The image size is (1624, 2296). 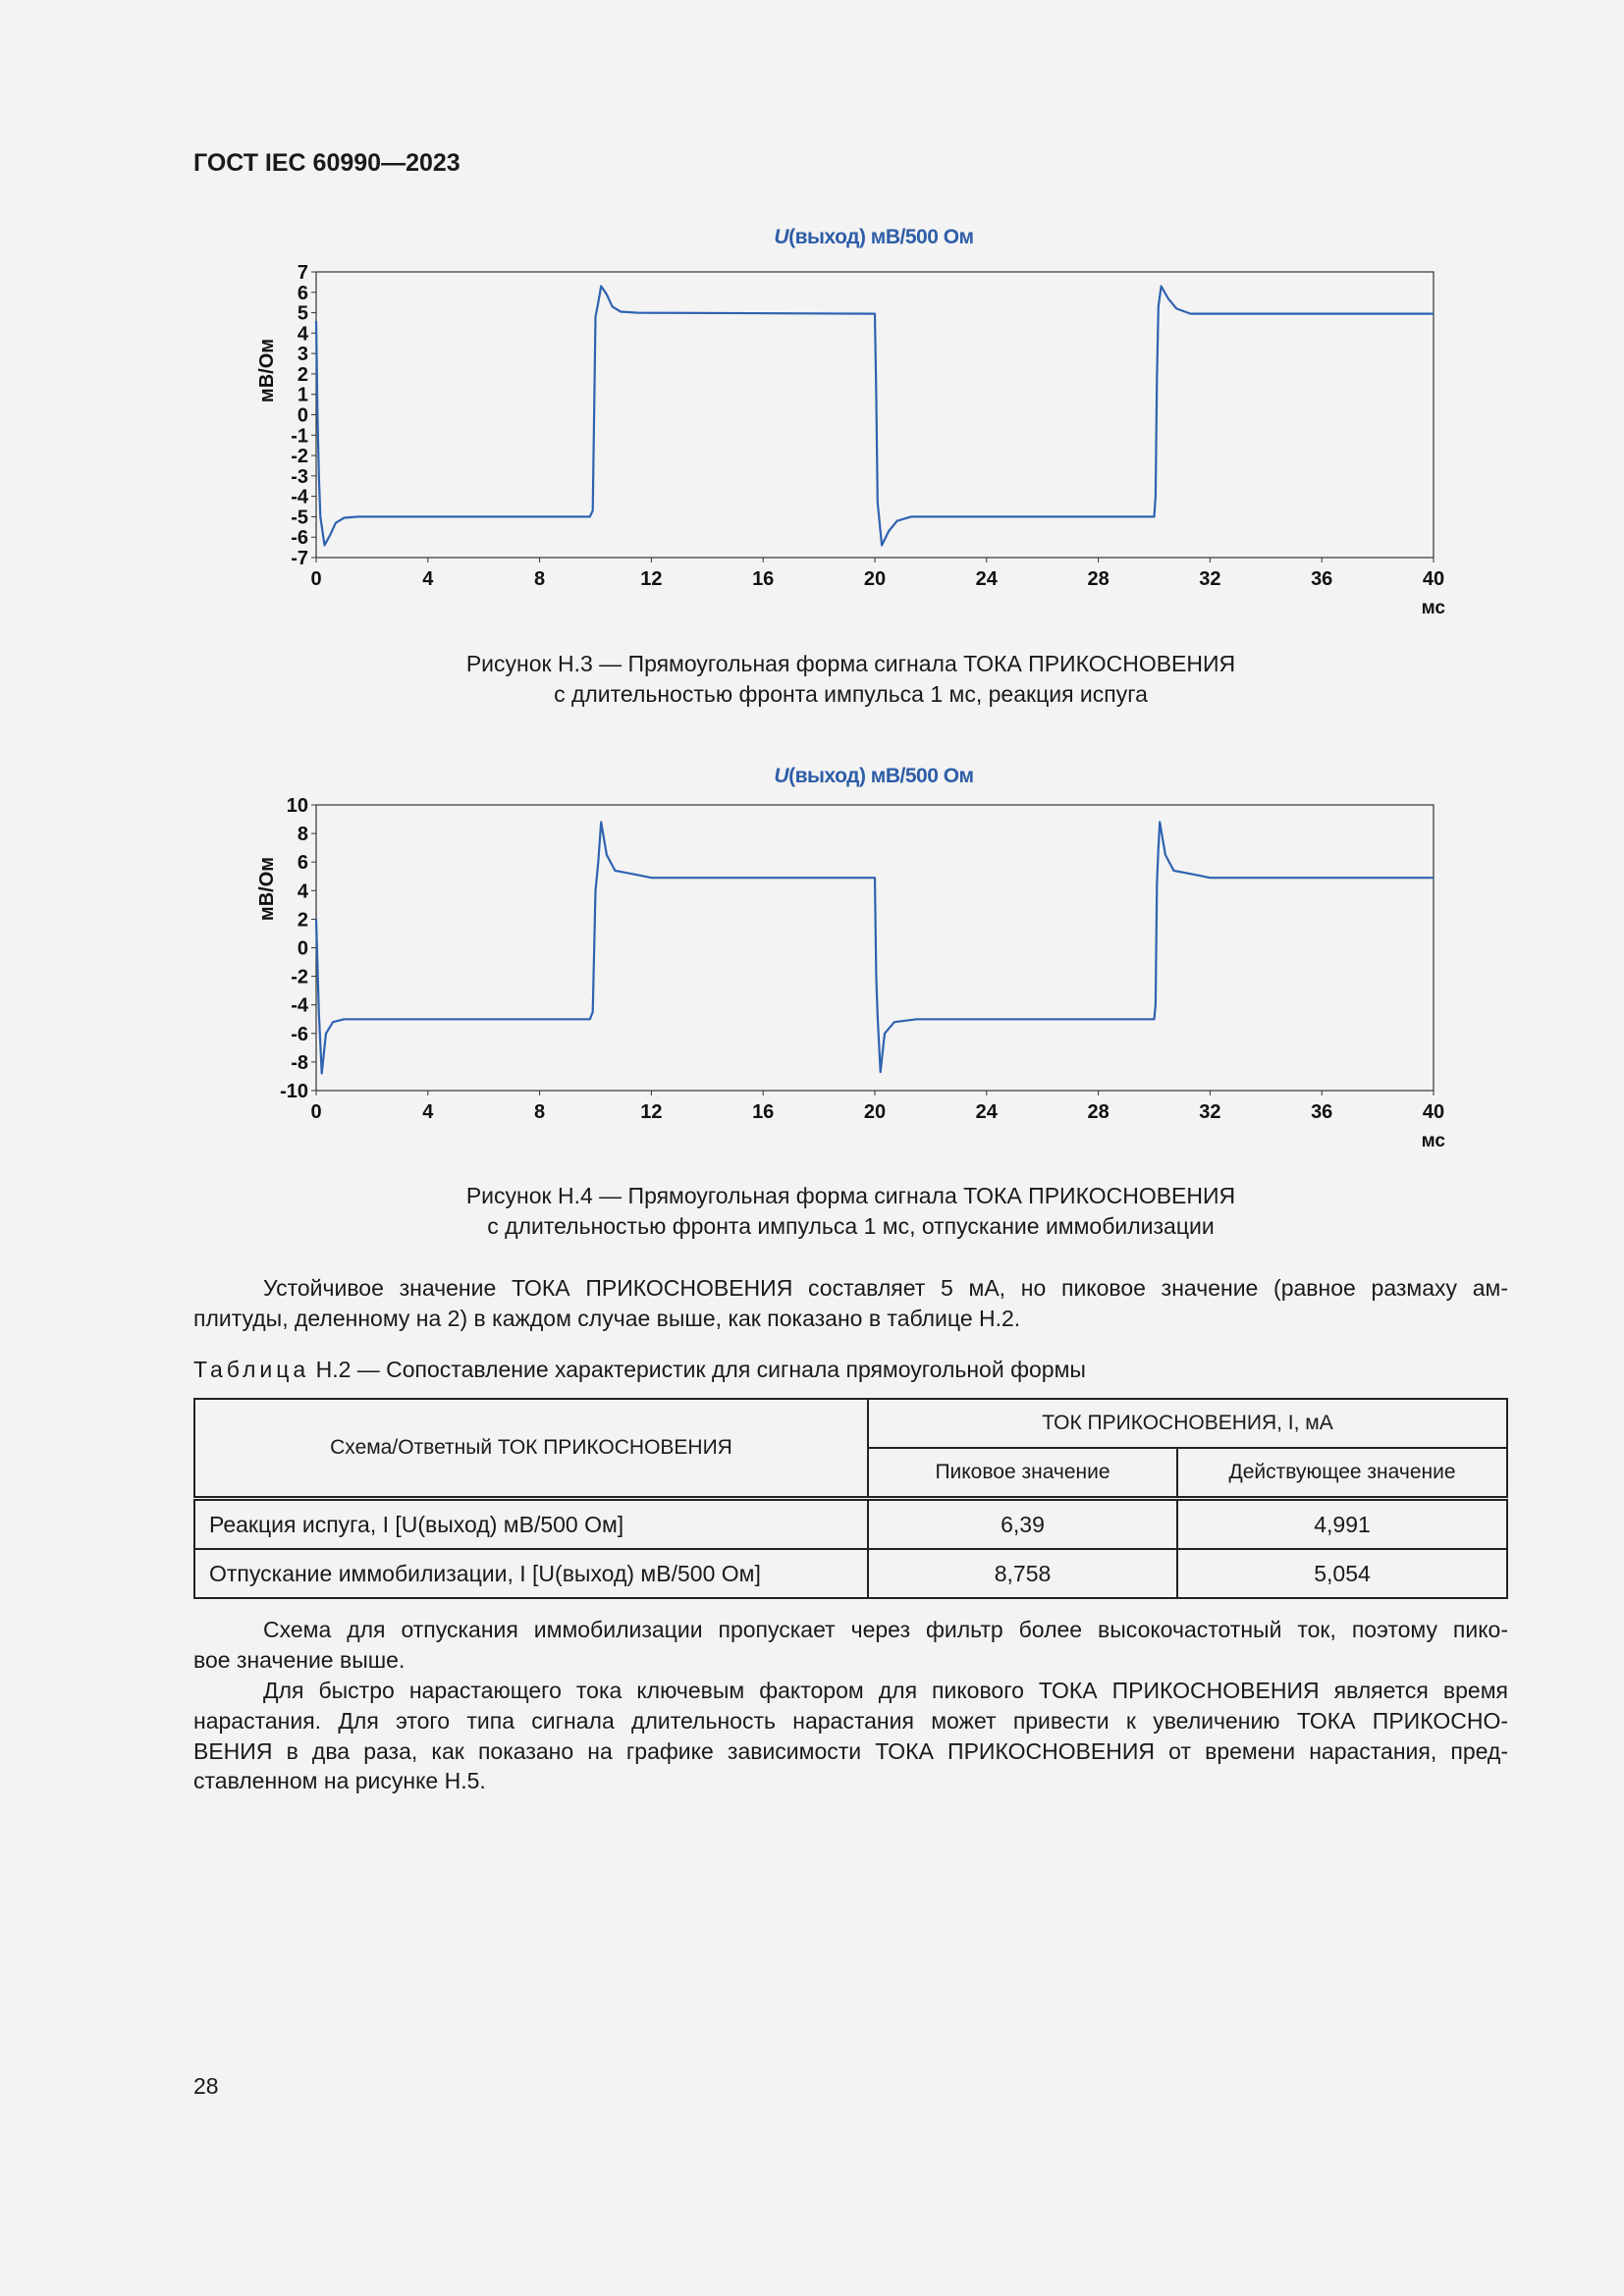 What do you see at coordinates (1187, 1423) in the screenshot?
I see `header-touch-current: ТОК ПРИКОСНОВЕНИЯ, I, мА` at bounding box center [1187, 1423].